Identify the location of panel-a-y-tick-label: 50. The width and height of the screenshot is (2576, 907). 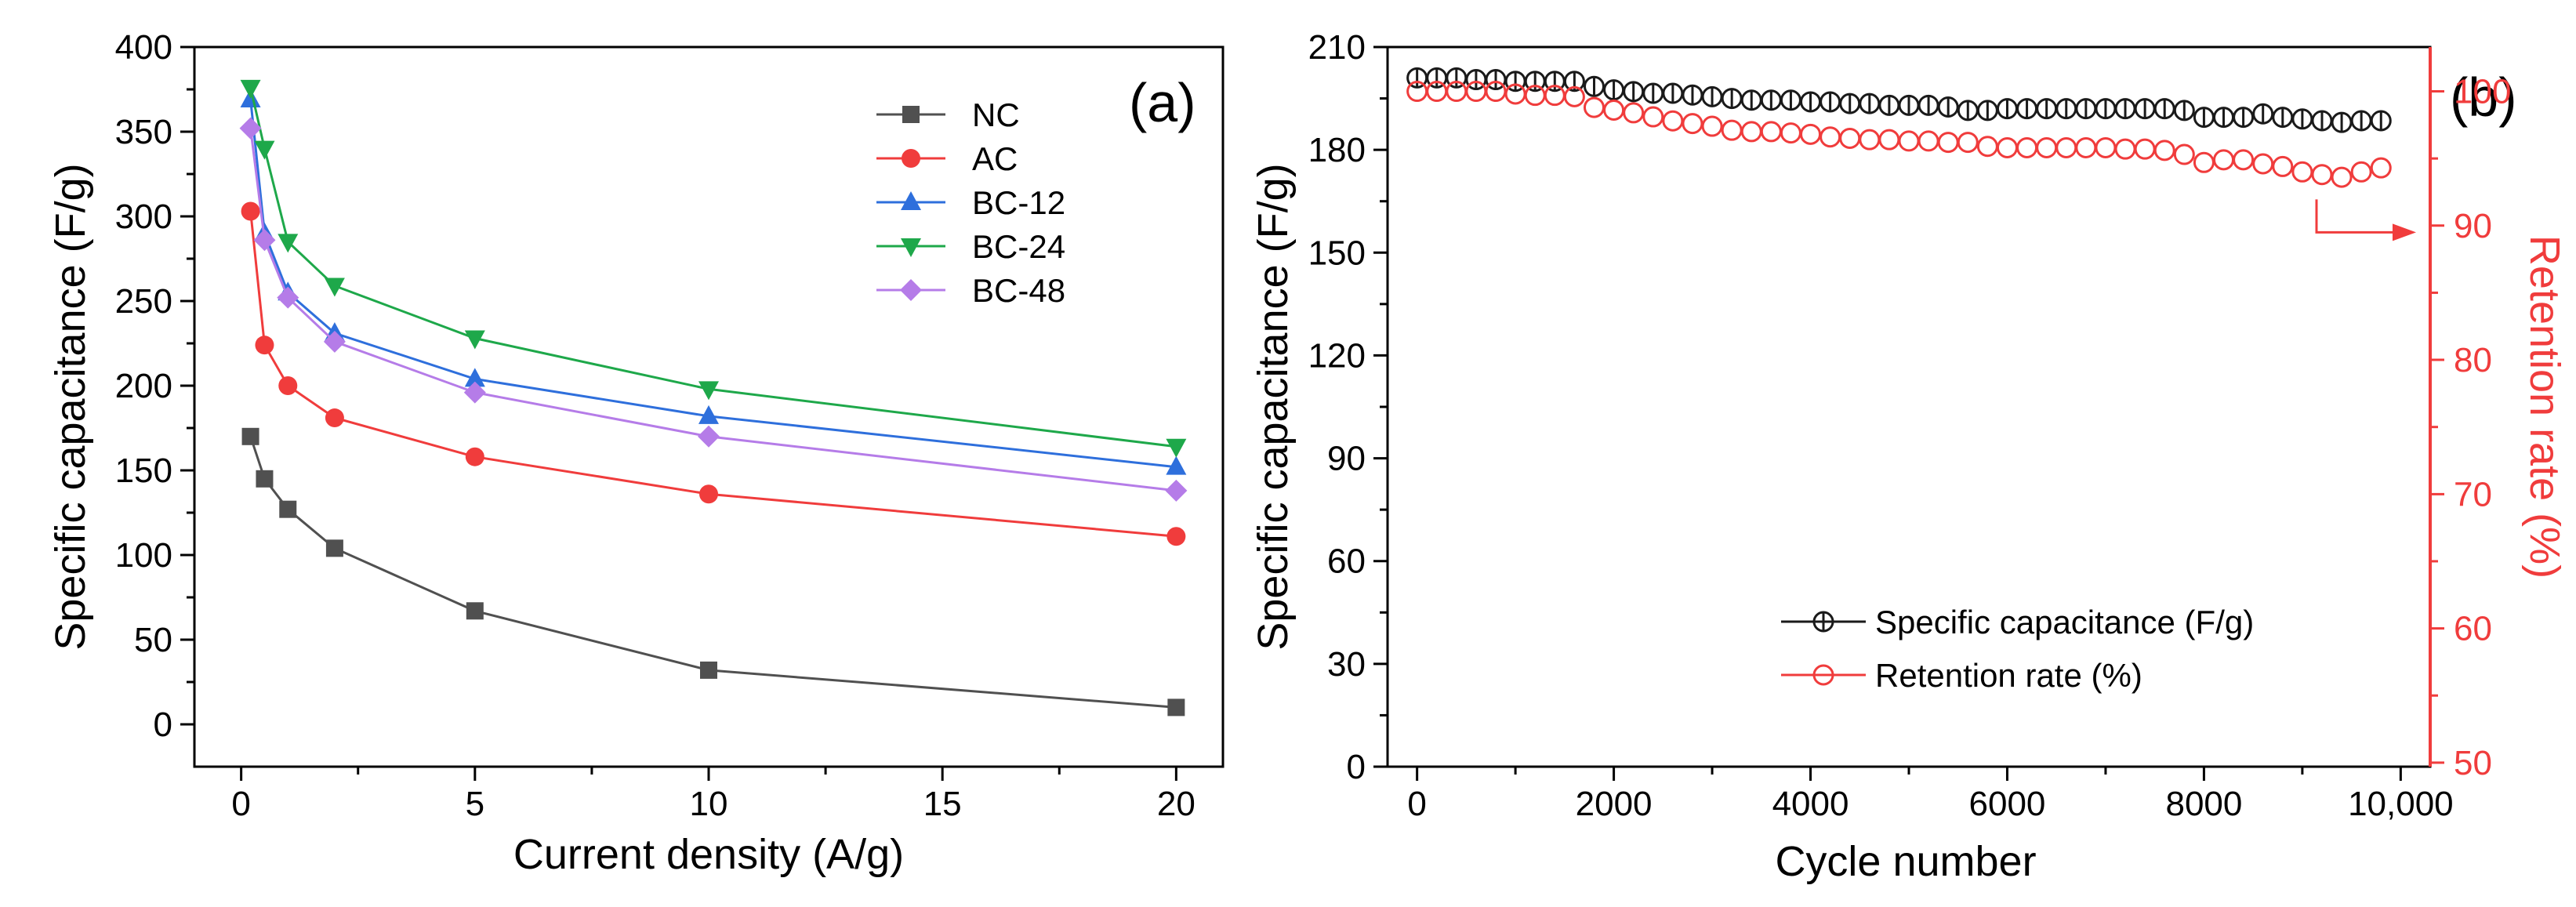
(153, 640).